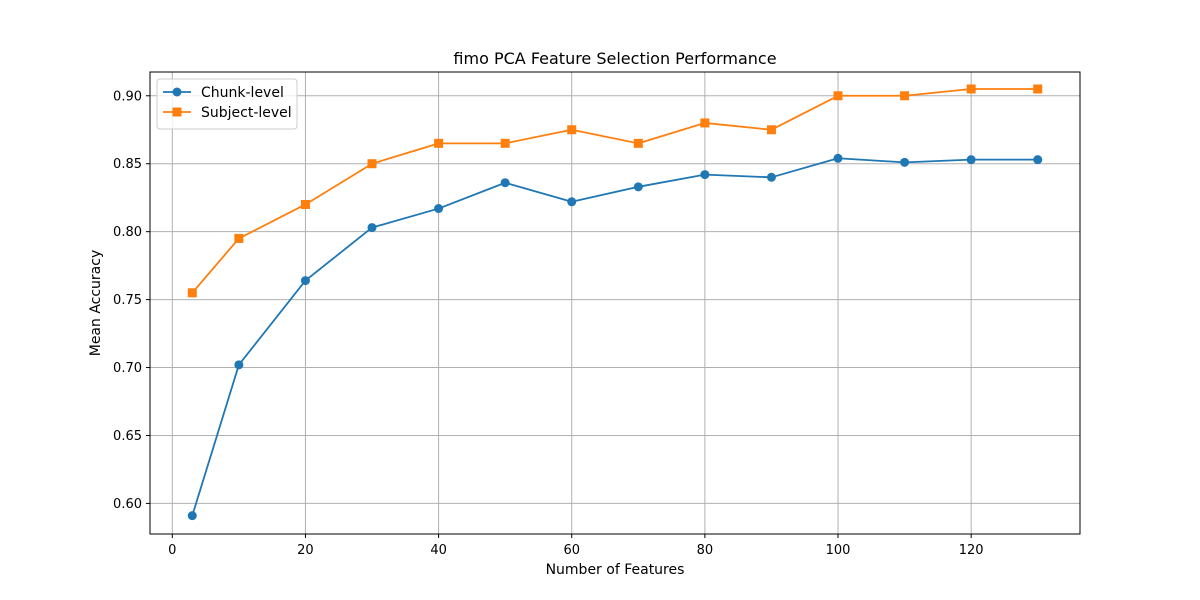  What do you see at coordinates (127, 164) in the screenshot?
I see `y-tick-label: 0.85` at bounding box center [127, 164].